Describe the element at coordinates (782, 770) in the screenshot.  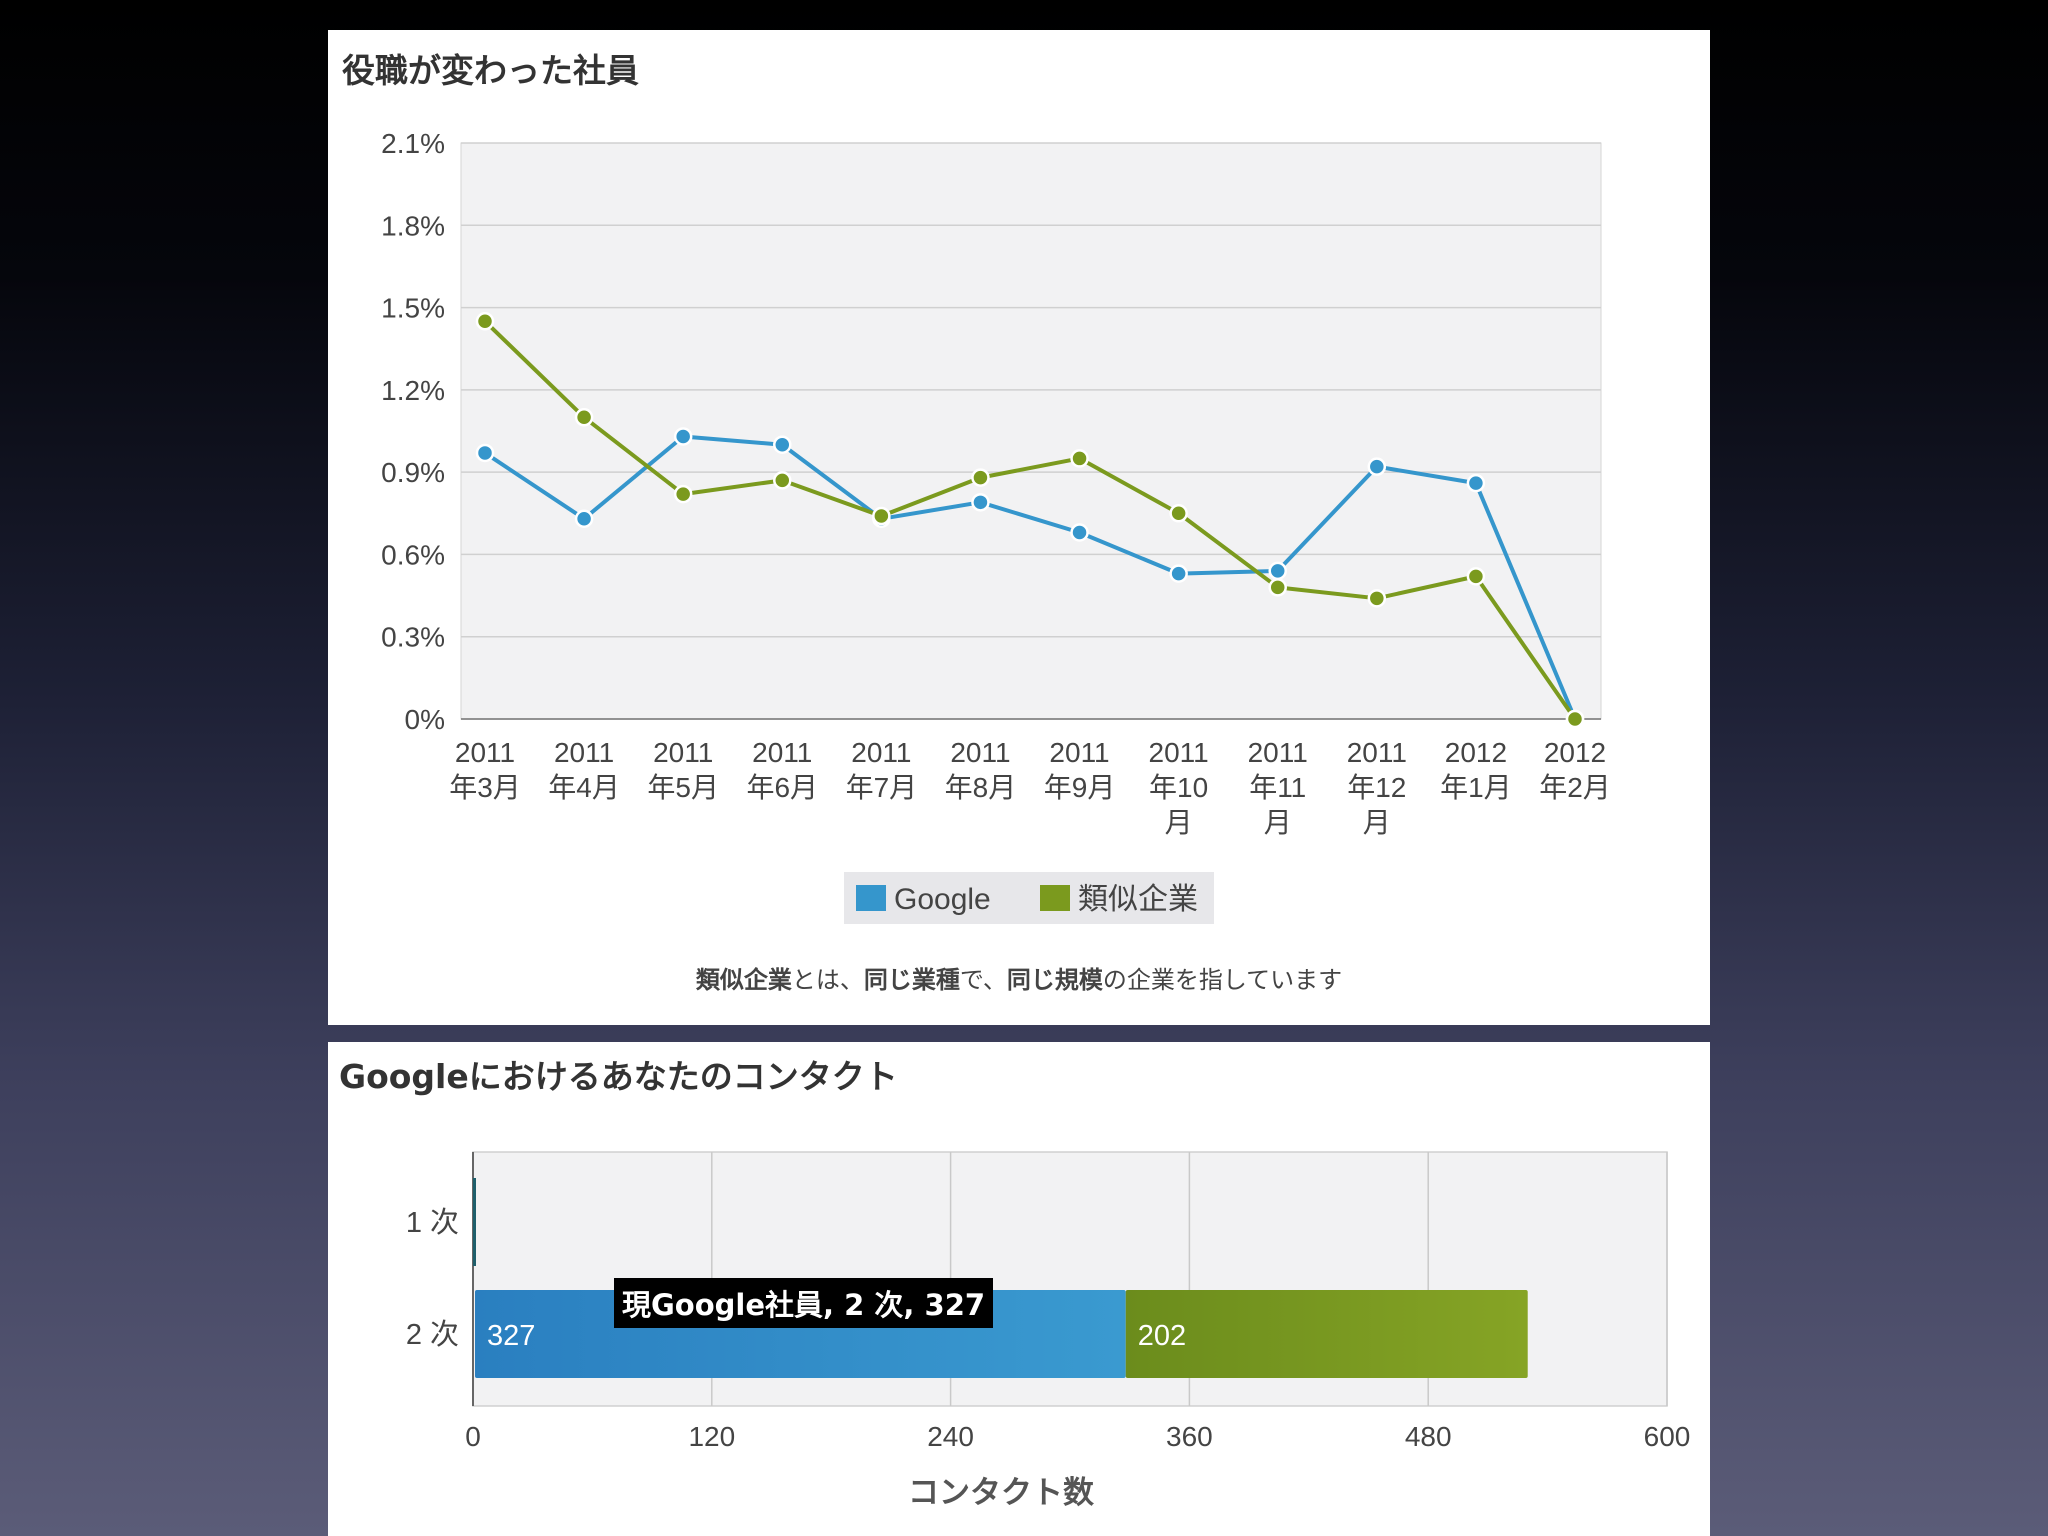
I see `x-tick-label: 2011 年6月` at that location.